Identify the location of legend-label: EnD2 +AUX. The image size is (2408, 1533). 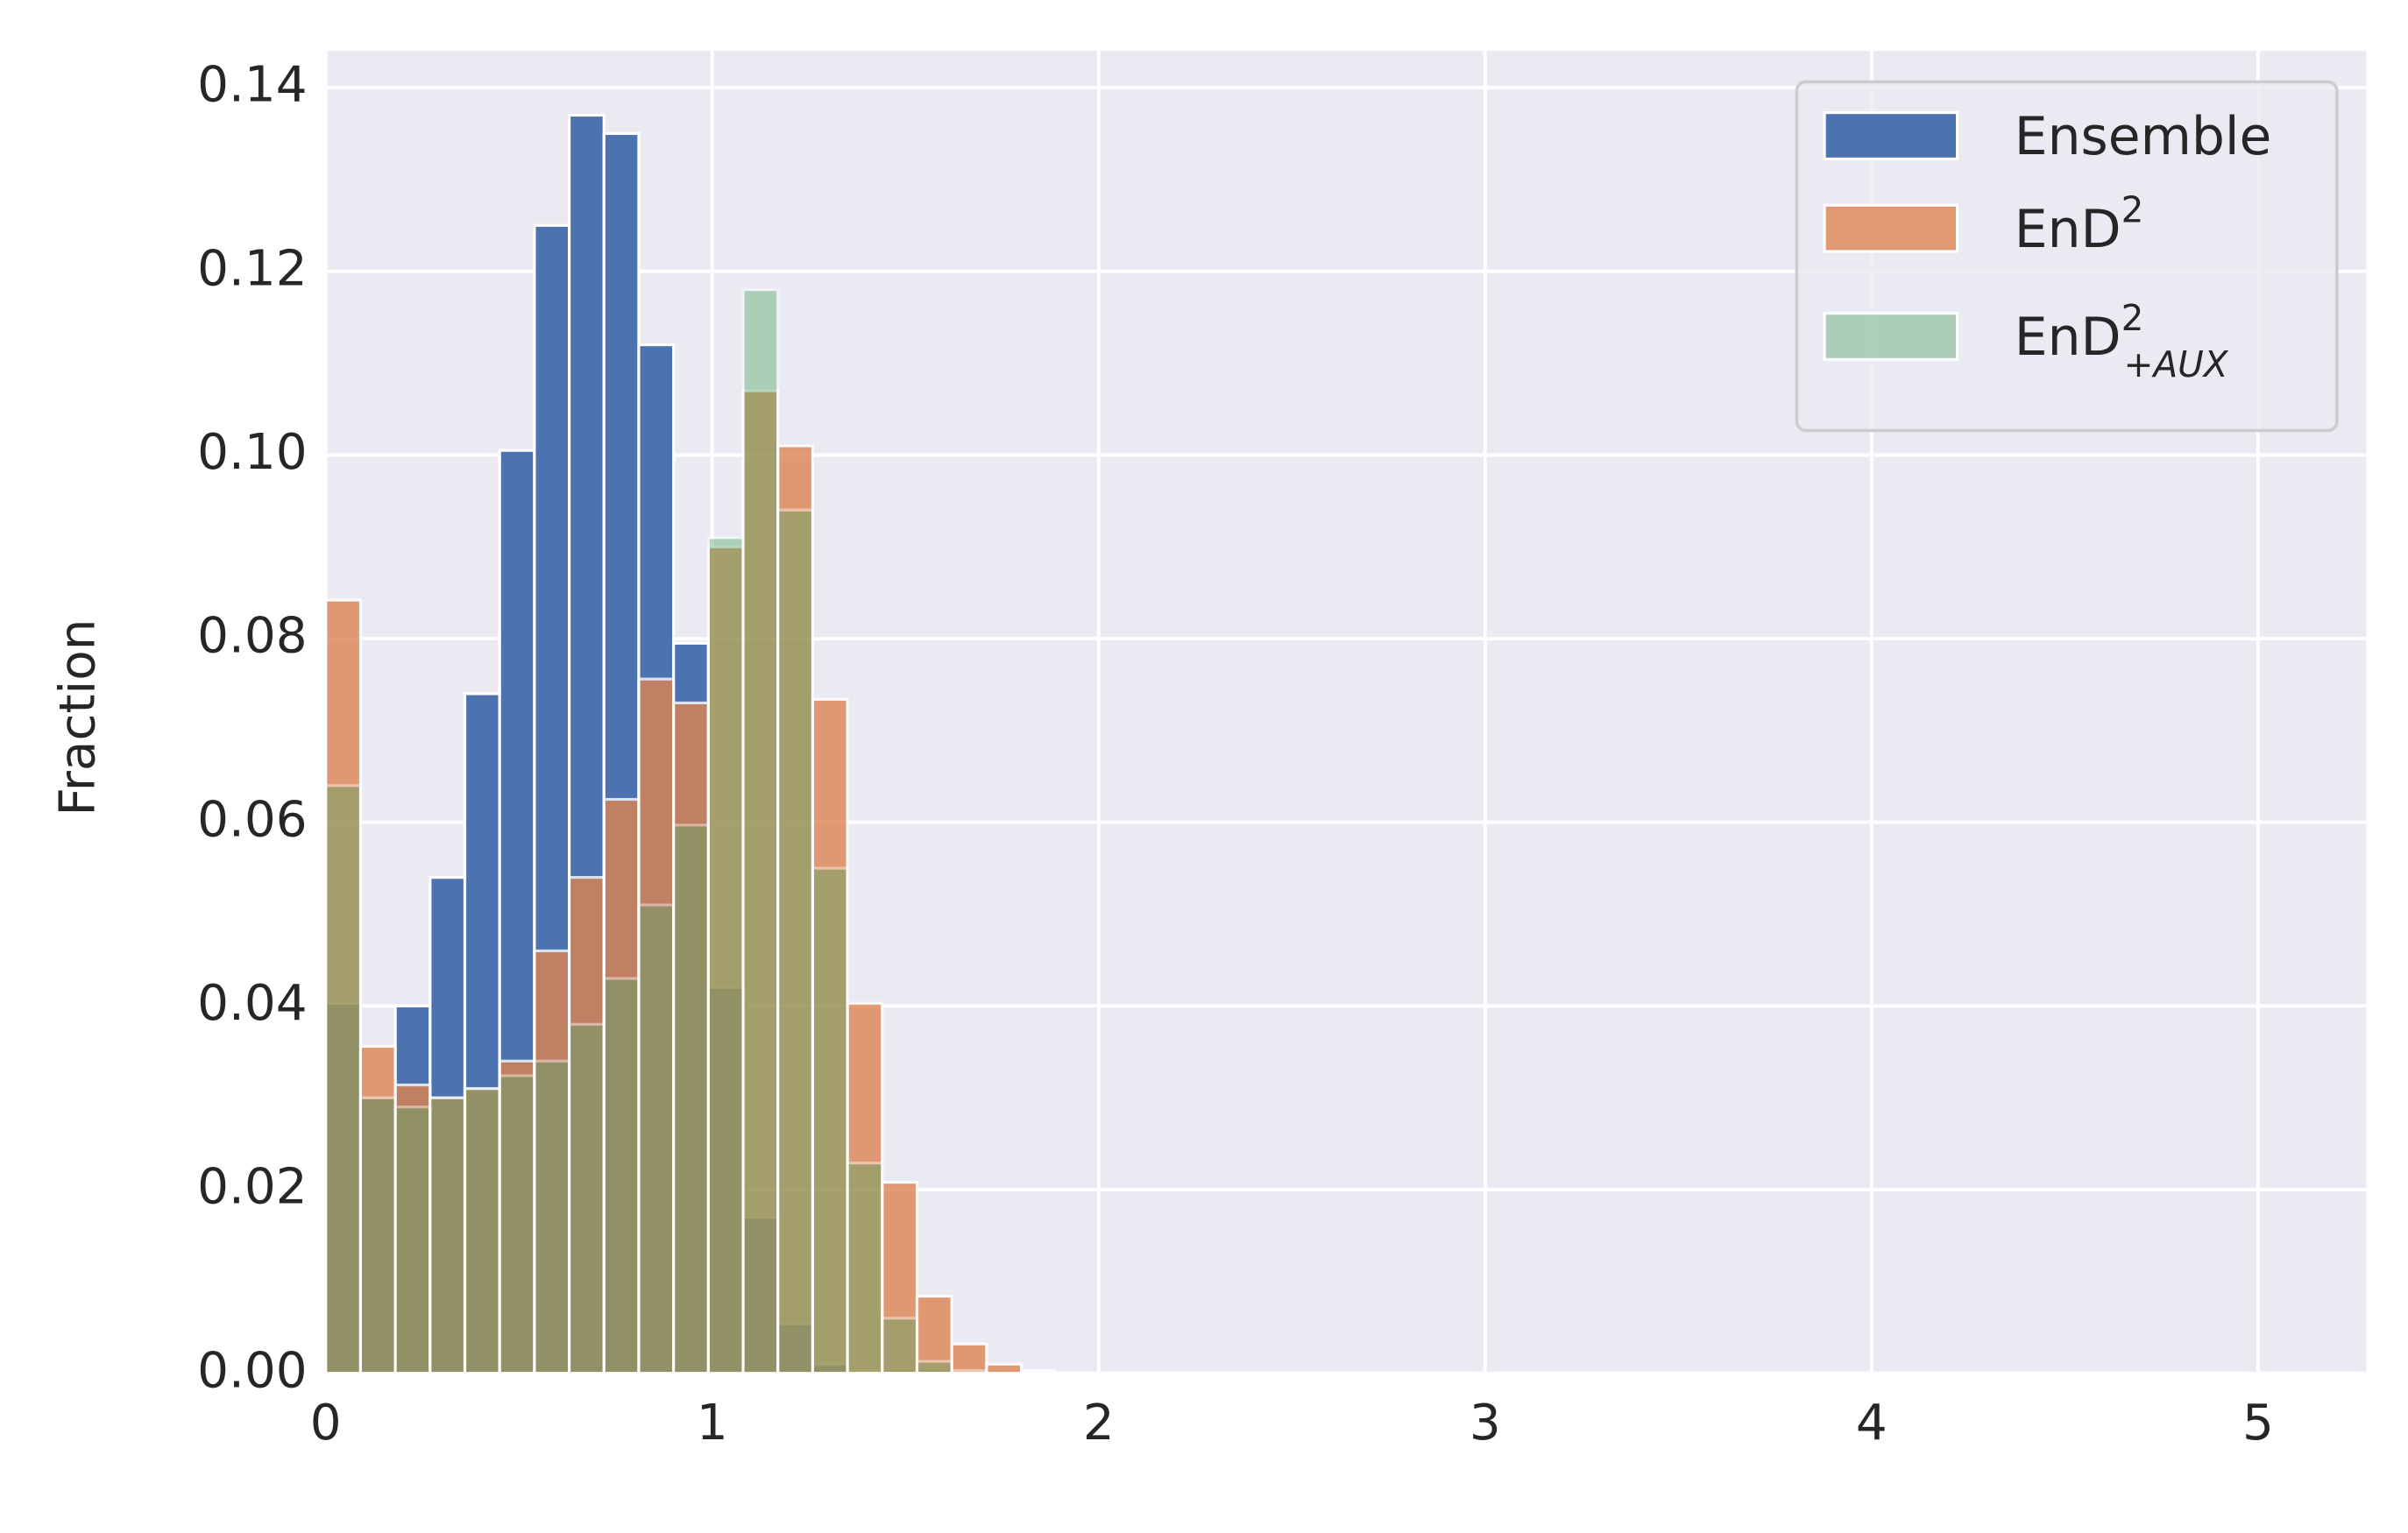
(2122, 341).